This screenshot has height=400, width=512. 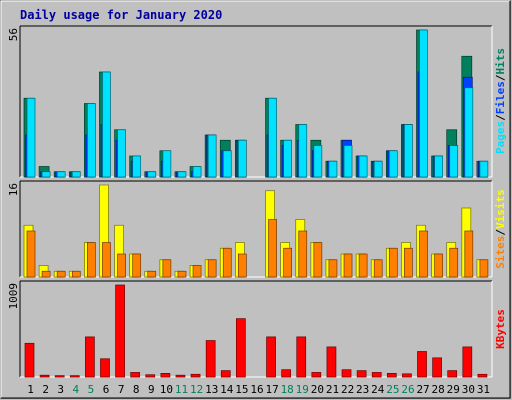 I want to click on chart-title: Daily usage for January 2020, so click(x=121, y=15).